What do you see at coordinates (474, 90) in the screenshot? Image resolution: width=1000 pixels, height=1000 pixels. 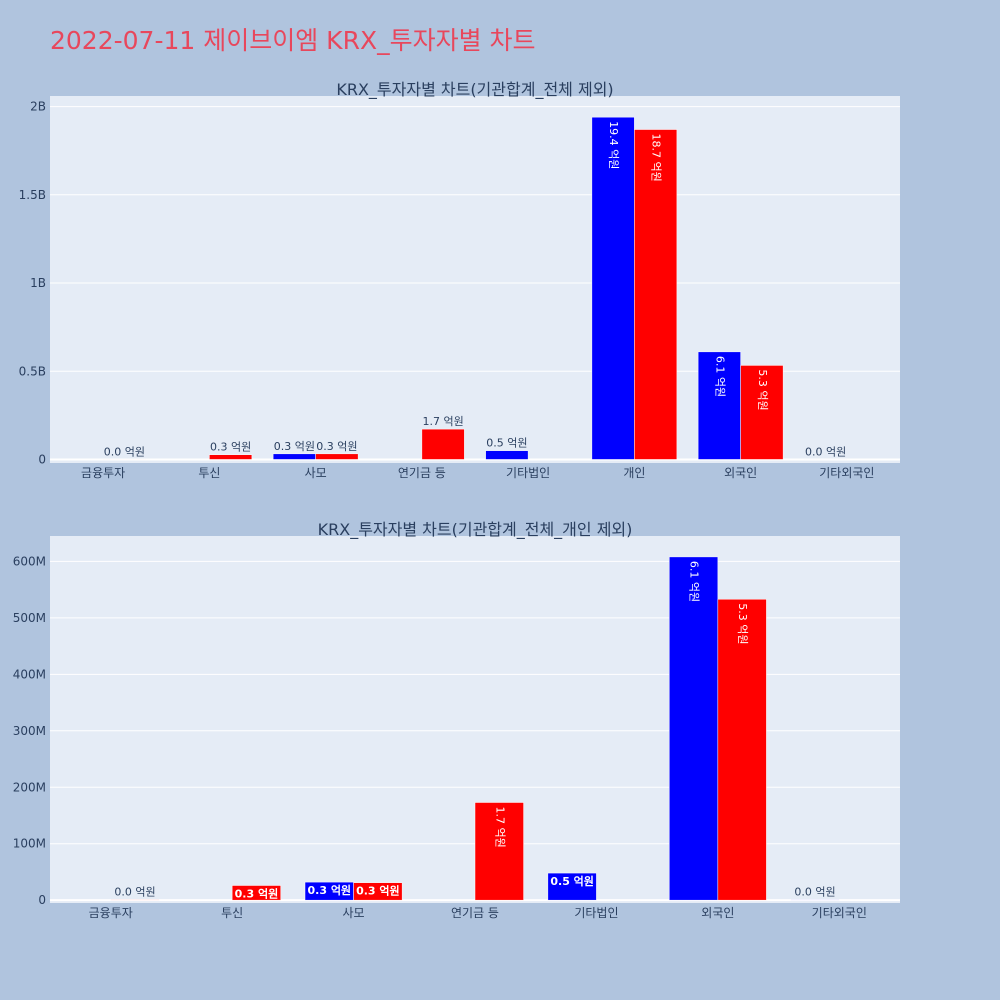 I see `chart-title: KRX_투자자별 차트(기관합계_전체 제외)` at bounding box center [474, 90].